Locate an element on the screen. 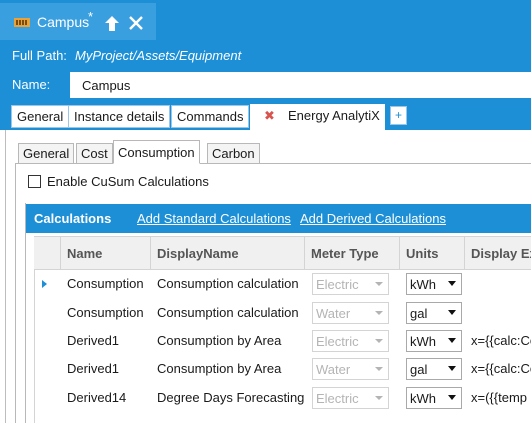 The height and width of the screenshot is (423, 531). column-header-name: Name is located at coordinates (105, 253).